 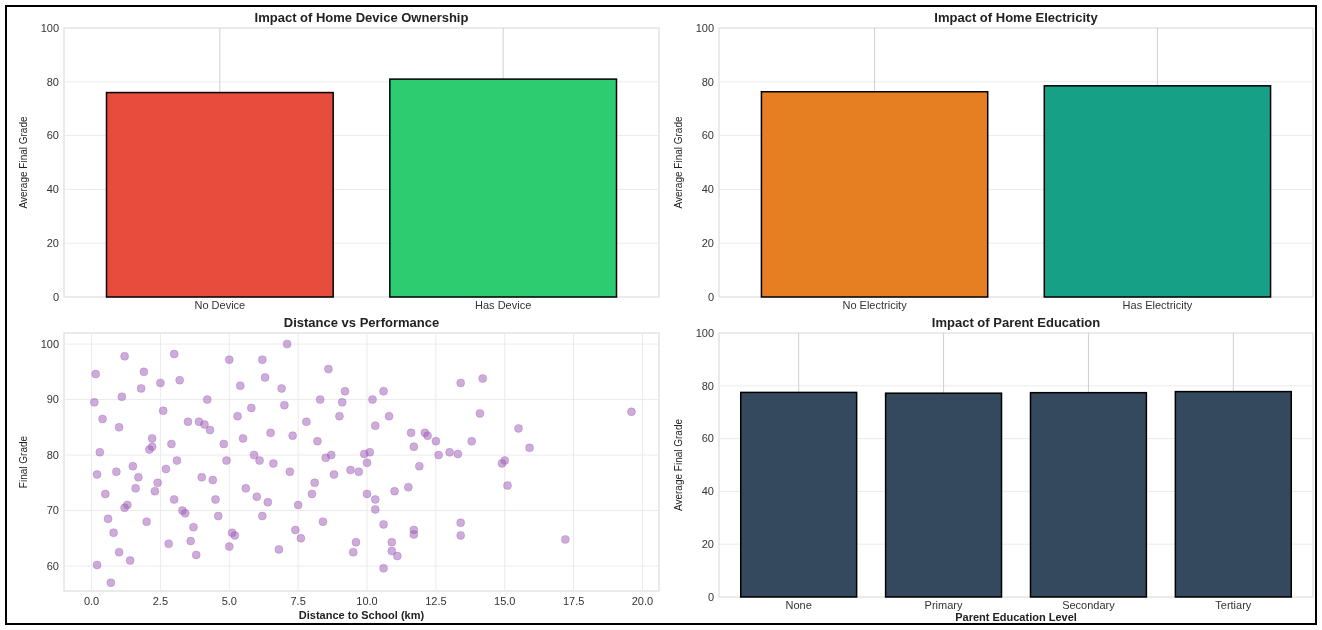 I want to click on chart-title: Distance vs Performance, so click(x=361, y=322).